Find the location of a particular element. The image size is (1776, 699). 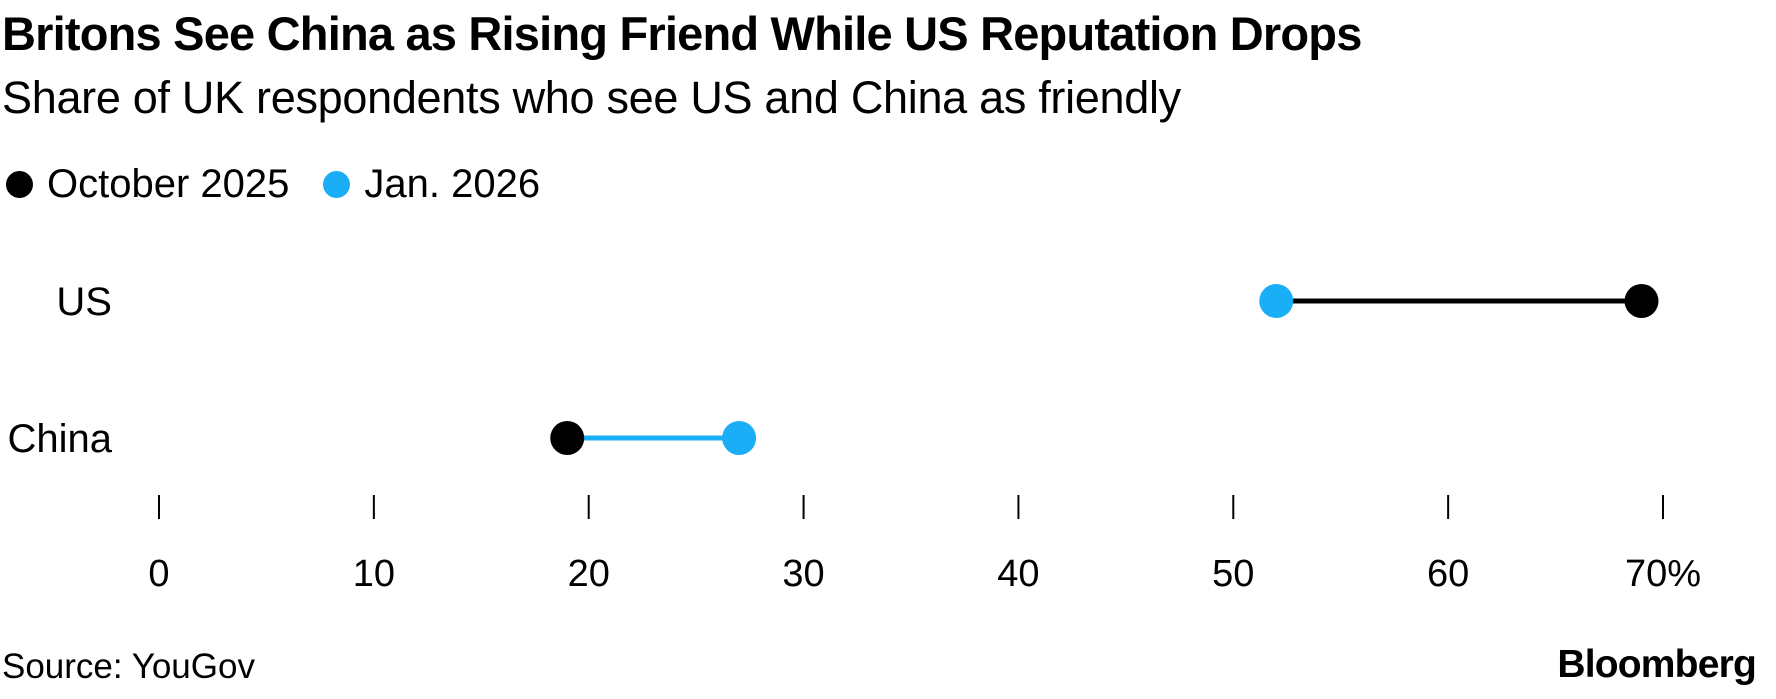

source-note: Source: YouGov is located at coordinates (128, 666).